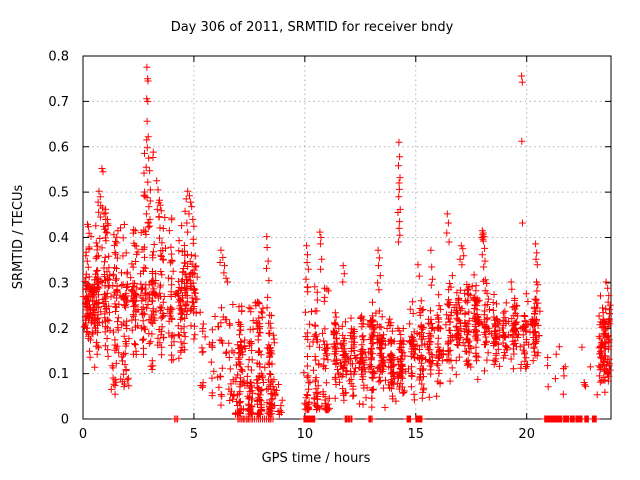  I want to click on y-tick-label: 0.5, so click(58, 193).